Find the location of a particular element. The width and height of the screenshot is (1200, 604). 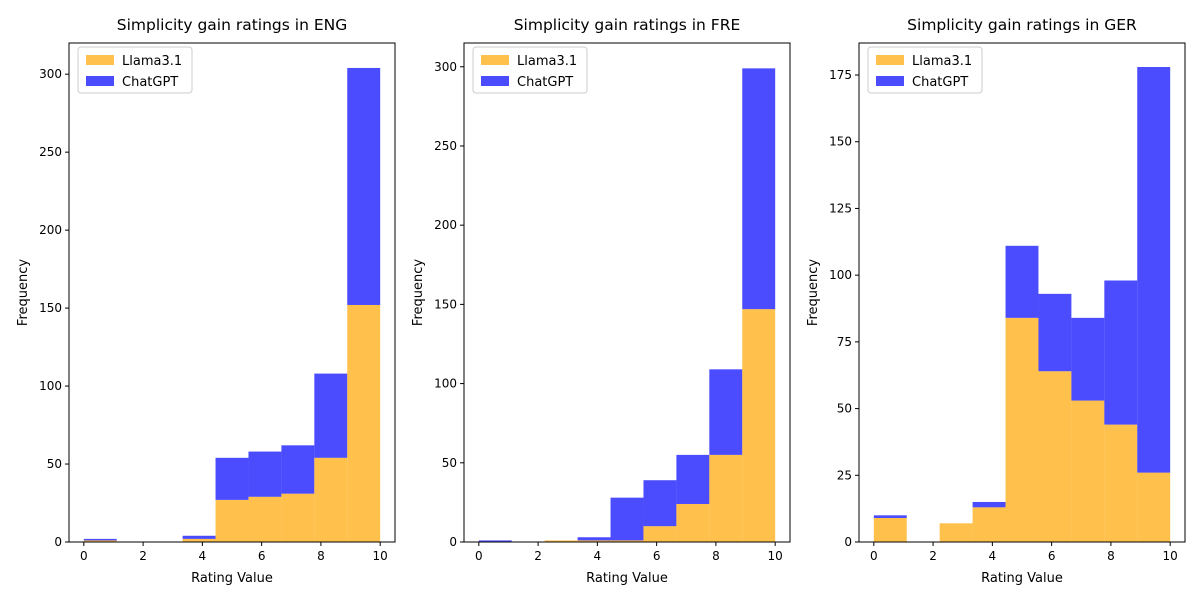

y-tick-label: 100 is located at coordinates (445, 384).